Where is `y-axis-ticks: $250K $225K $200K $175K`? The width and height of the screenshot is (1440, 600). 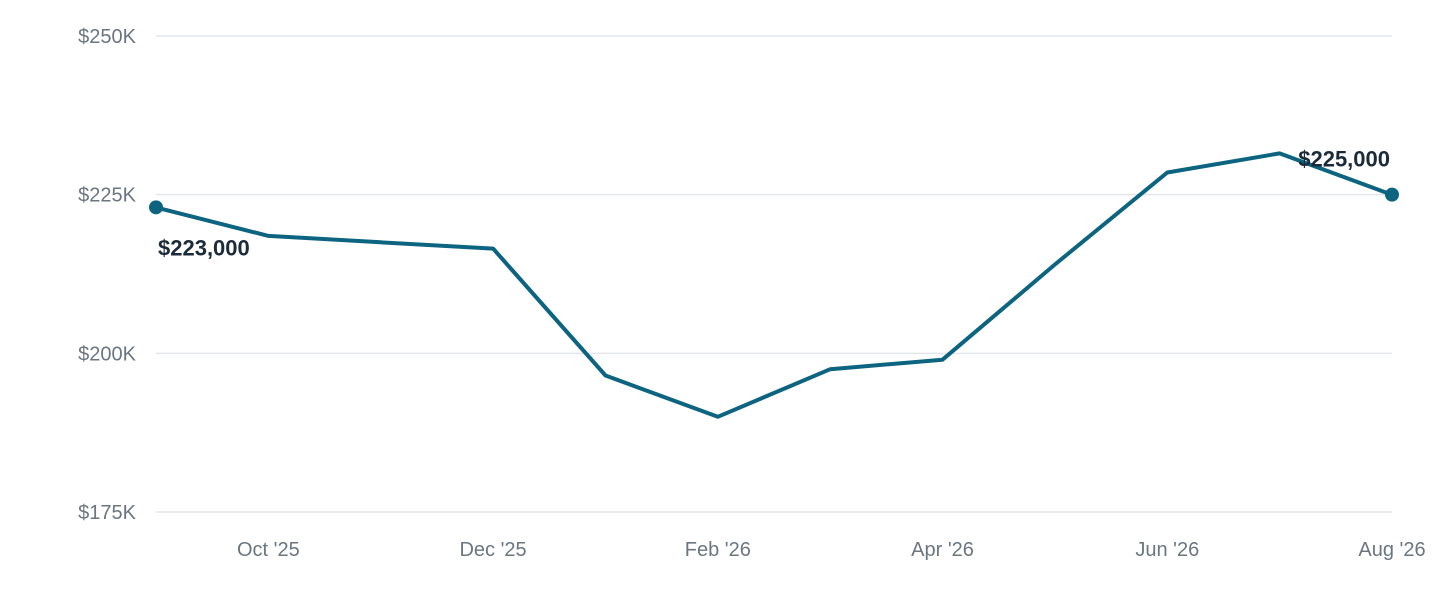 y-axis-ticks: $250K $225K $200K $175K is located at coordinates (107, 275).